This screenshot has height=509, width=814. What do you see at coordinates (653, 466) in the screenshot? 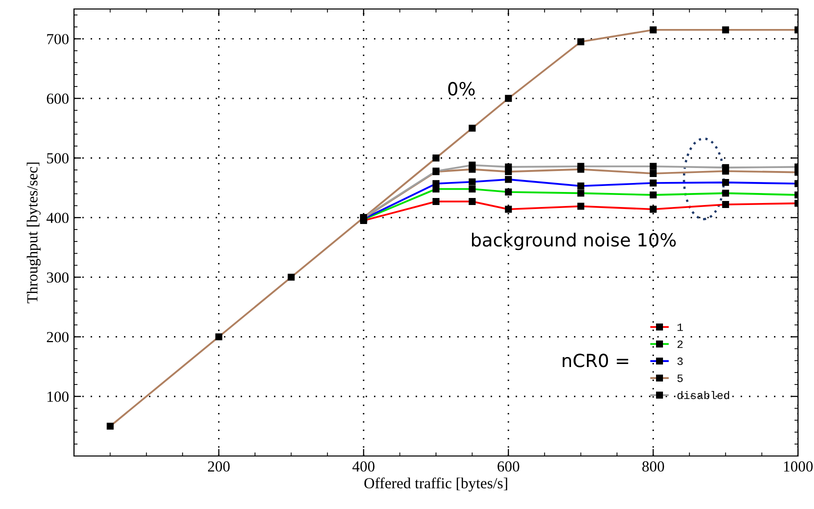
I see `x-tick-label: 800` at bounding box center [653, 466].